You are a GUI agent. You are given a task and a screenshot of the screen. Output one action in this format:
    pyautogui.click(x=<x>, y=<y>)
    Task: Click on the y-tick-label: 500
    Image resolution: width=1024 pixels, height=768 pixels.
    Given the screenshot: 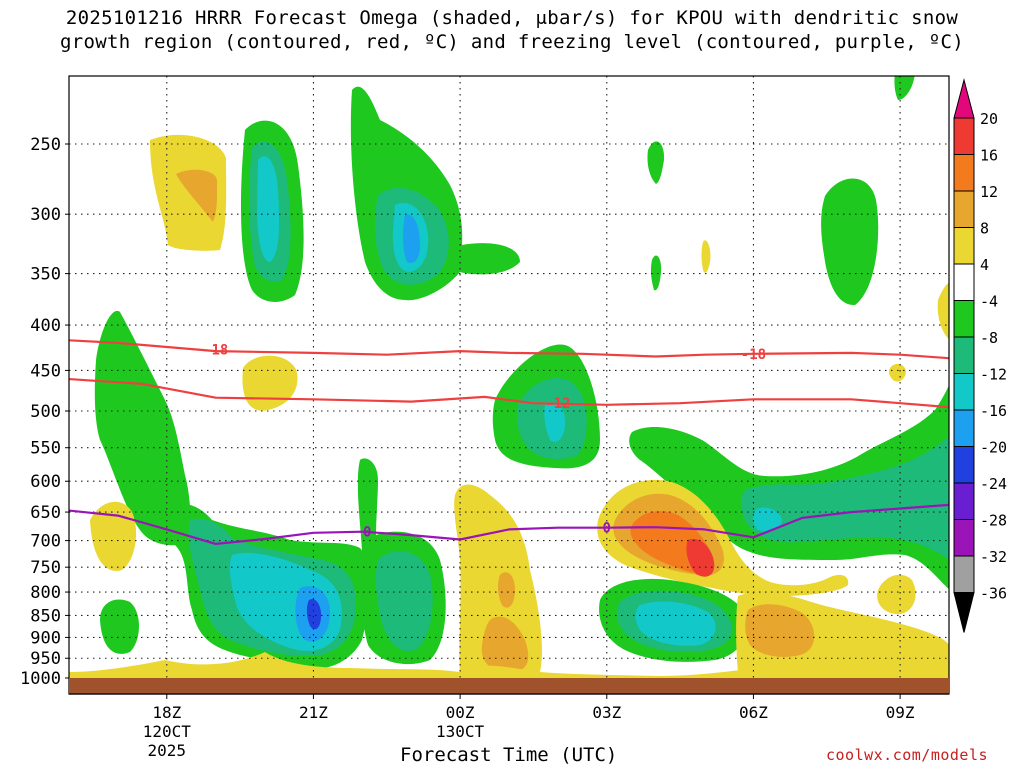 What is the action you would take?
    pyautogui.click(x=45, y=412)
    